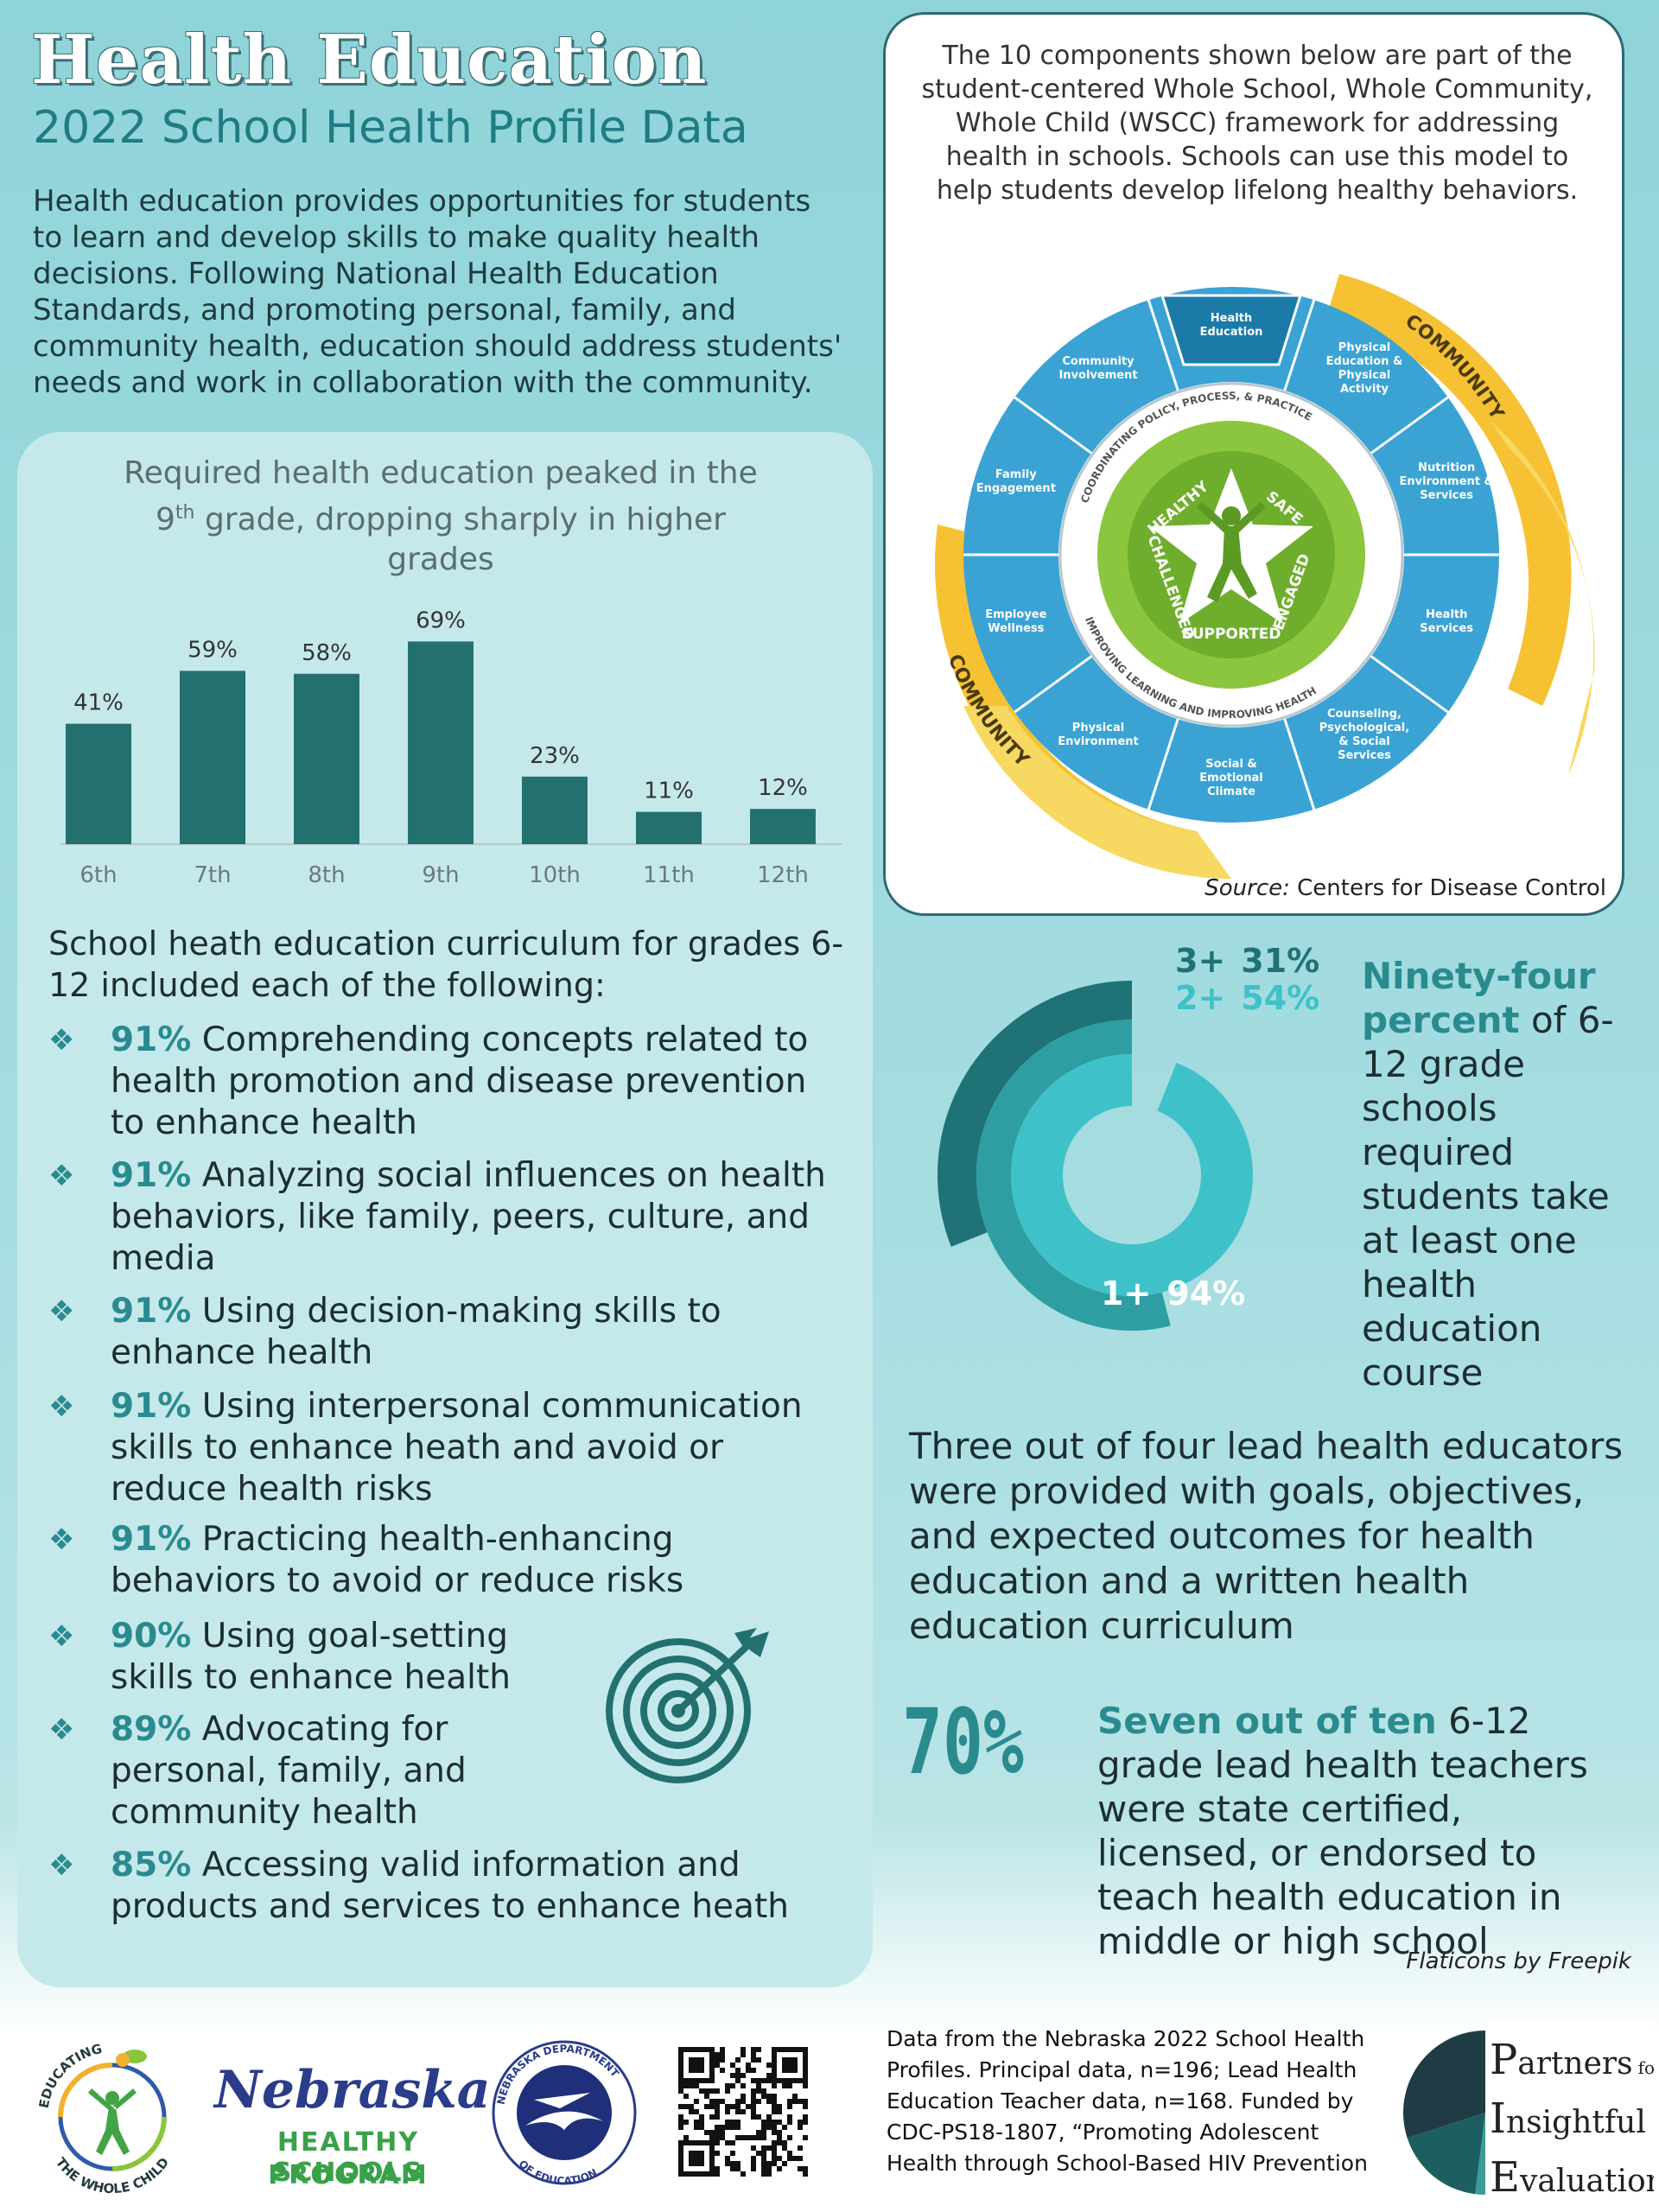  I want to click on bar-value-label: 58%, so click(327, 653).